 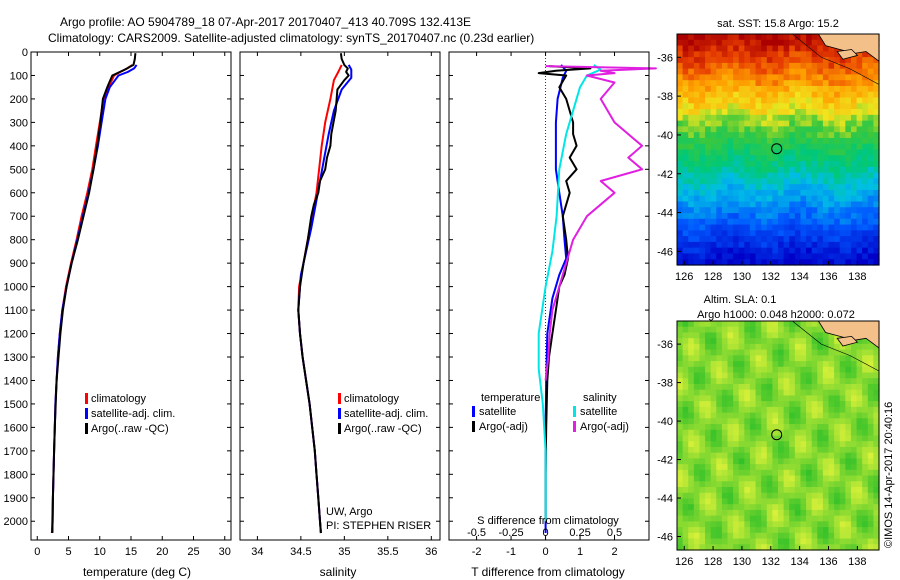 I want to click on legend-label-argo: Argo(..raw -QC), so click(x=383, y=429).